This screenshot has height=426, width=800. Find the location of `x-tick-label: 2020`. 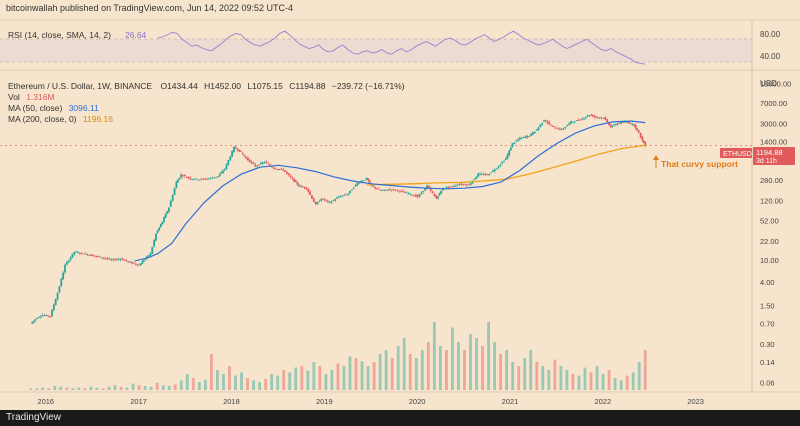

x-tick-label: 2020 is located at coordinates (417, 401).